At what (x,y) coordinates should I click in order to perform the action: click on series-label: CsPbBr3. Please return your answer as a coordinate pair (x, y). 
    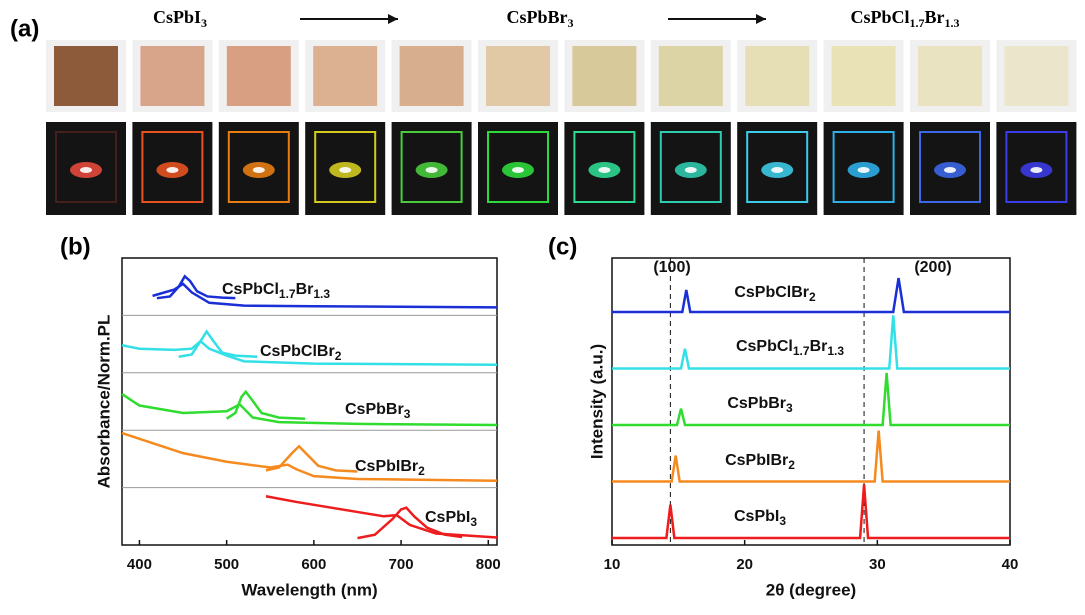
    Looking at the image, I should click on (378, 411).